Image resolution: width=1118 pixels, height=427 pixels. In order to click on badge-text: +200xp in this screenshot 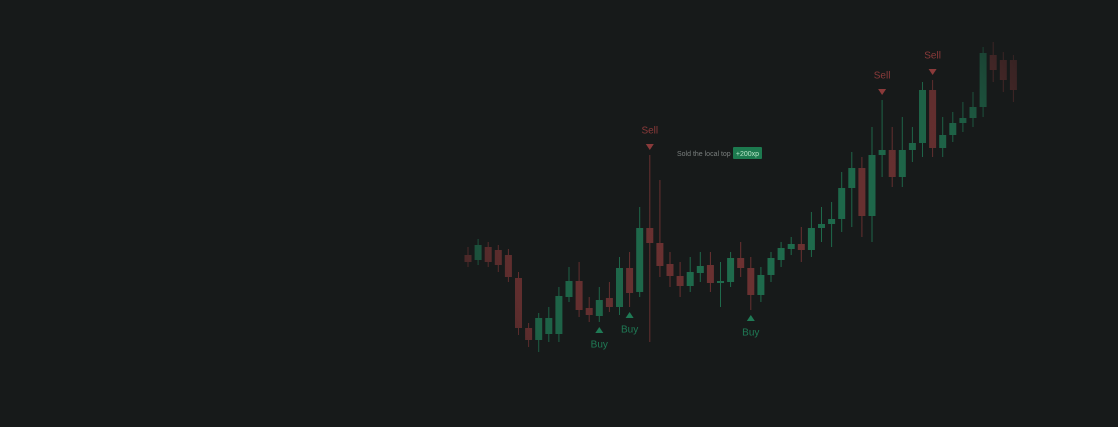, I will do `click(747, 154)`.